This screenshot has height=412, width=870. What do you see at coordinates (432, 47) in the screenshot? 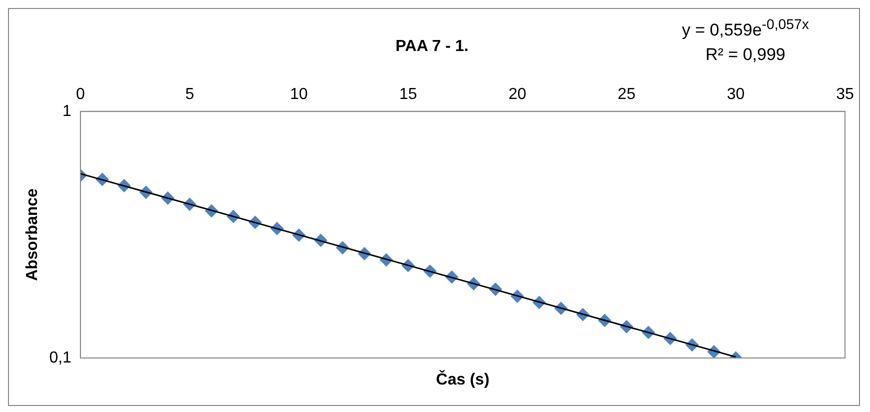
I see `chart-title: PAA 7 - 1.` at bounding box center [432, 47].